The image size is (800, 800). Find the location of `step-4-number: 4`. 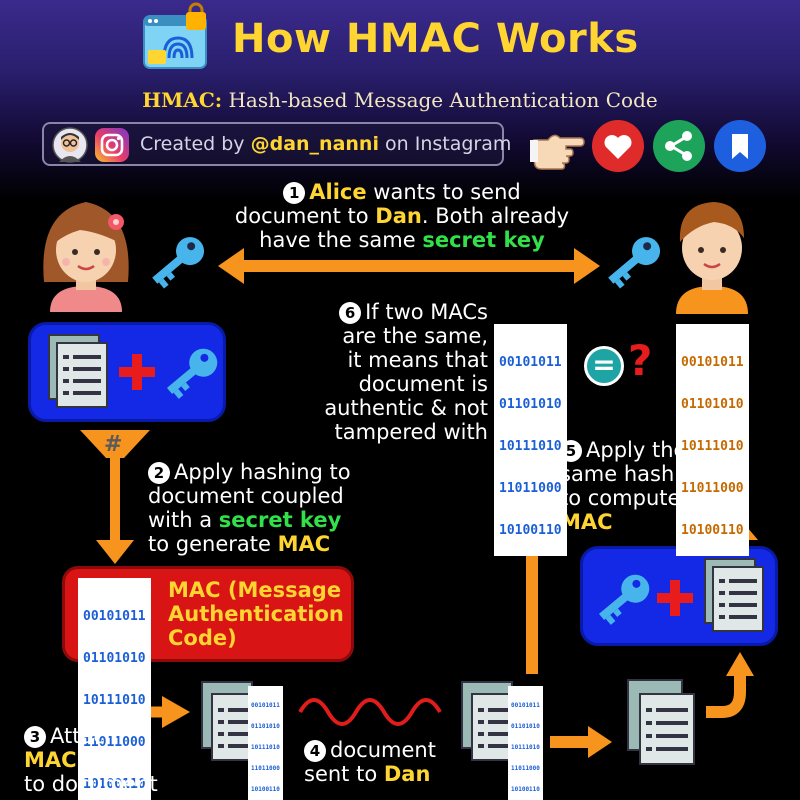

step-4-number: 4 is located at coordinates (315, 751).